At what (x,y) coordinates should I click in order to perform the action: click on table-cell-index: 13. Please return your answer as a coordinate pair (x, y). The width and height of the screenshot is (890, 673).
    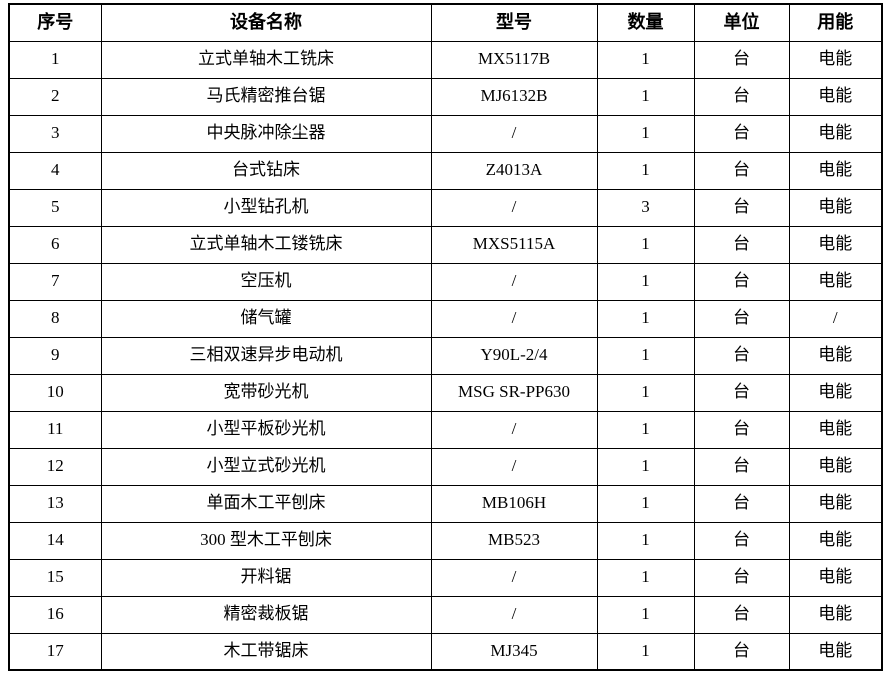
    Looking at the image, I should click on (55, 503).